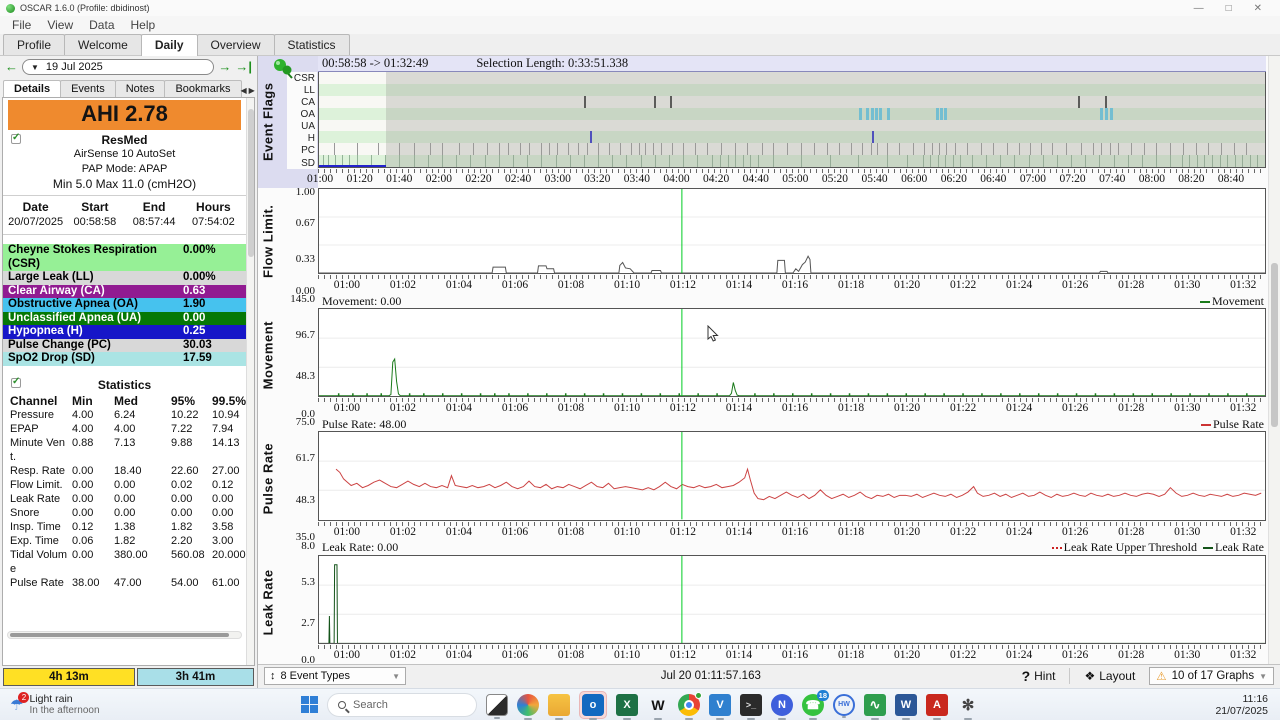 This screenshot has width=1280, height=720. What do you see at coordinates (593, 706) in the screenshot?
I see `outlook-icon: o` at bounding box center [593, 706].